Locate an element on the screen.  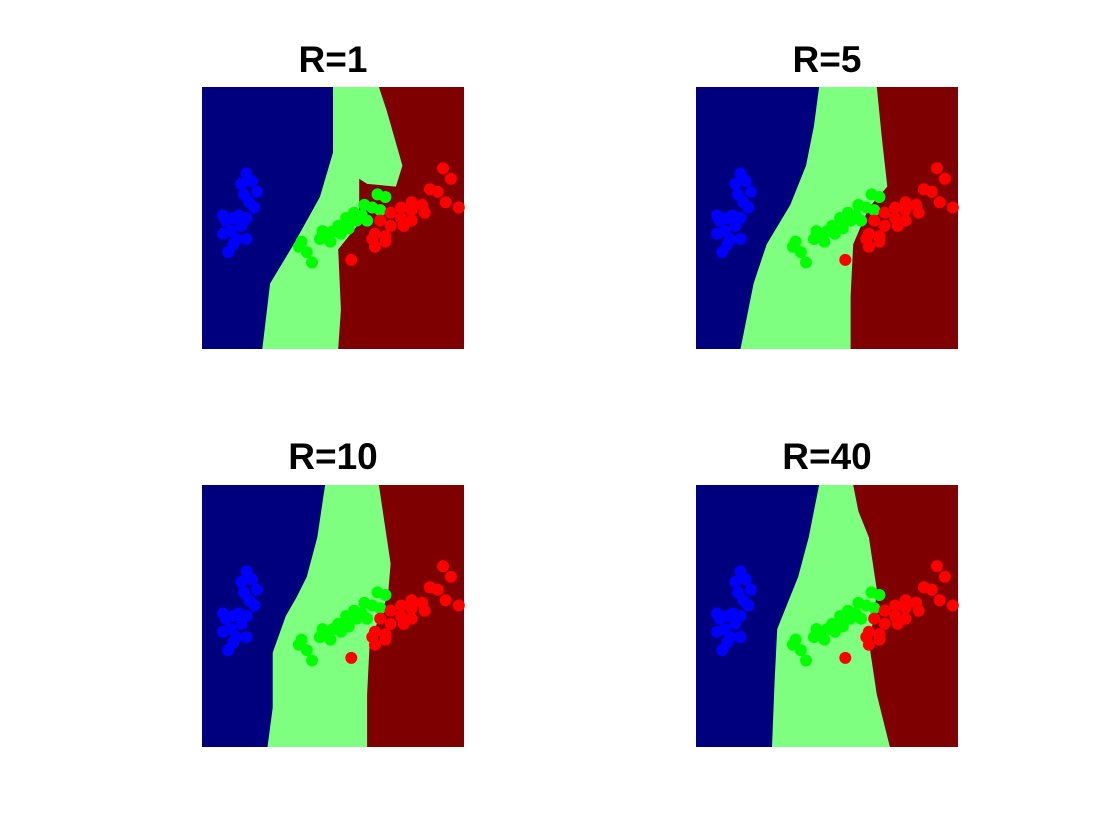
subplot-2: R=5 is located at coordinates (827, 194).